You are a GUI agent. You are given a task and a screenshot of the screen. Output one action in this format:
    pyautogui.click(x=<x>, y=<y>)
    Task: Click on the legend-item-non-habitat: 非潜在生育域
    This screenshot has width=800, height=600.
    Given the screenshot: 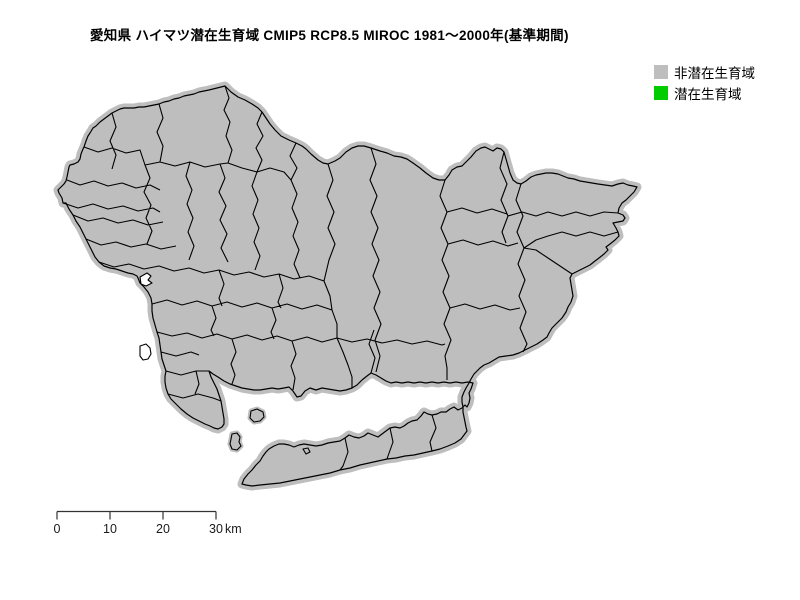 What is the action you would take?
    pyautogui.click(x=704, y=71)
    